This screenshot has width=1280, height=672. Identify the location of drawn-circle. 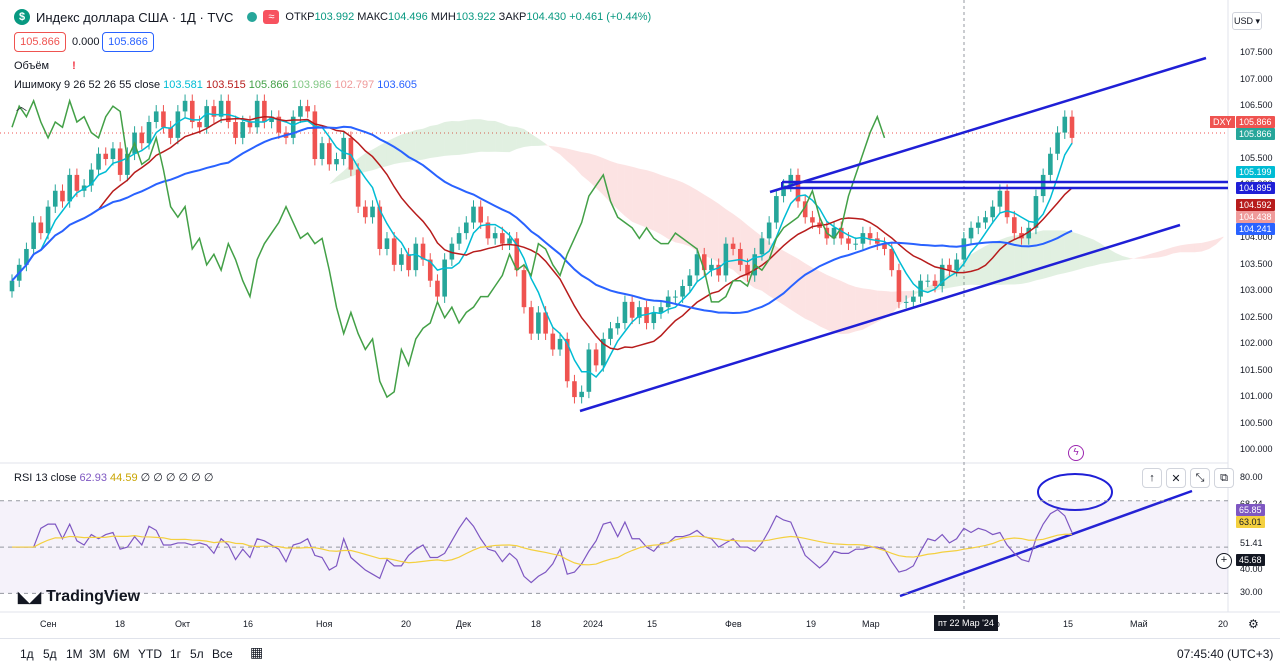
(1075, 492).